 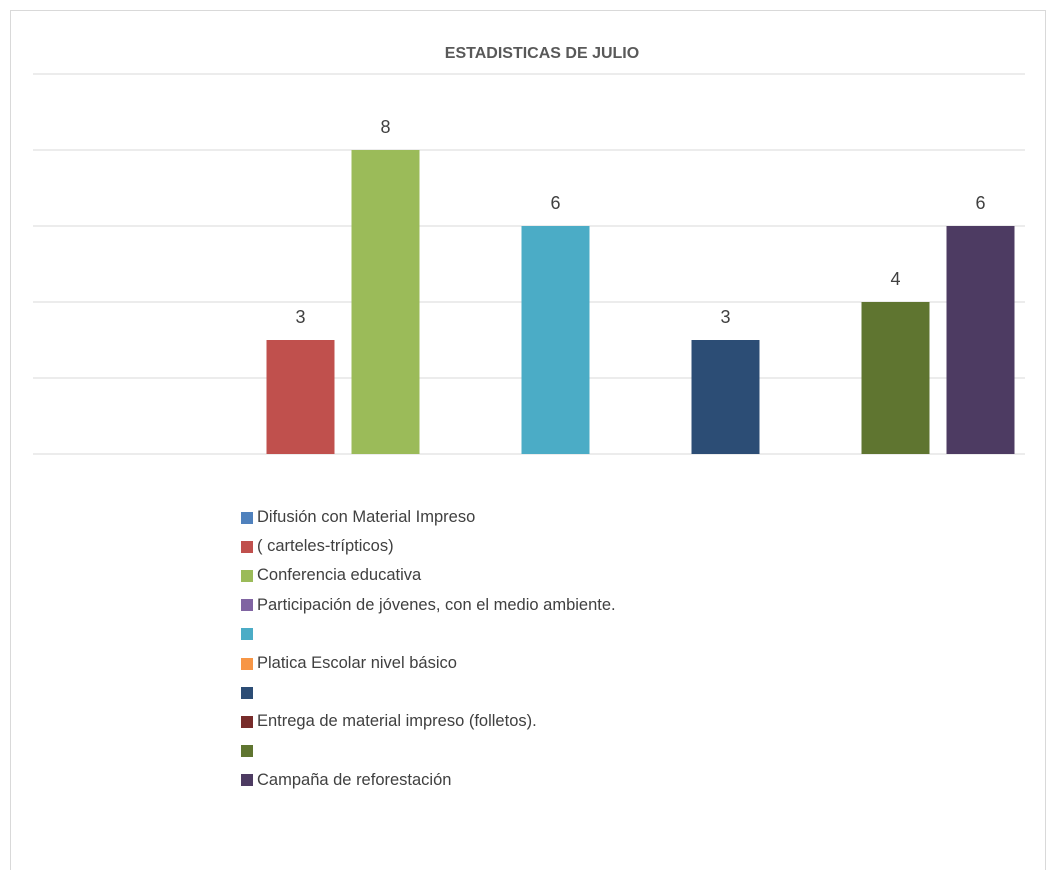 What do you see at coordinates (428, 575) in the screenshot?
I see `legend-item: Conferencia educativa` at bounding box center [428, 575].